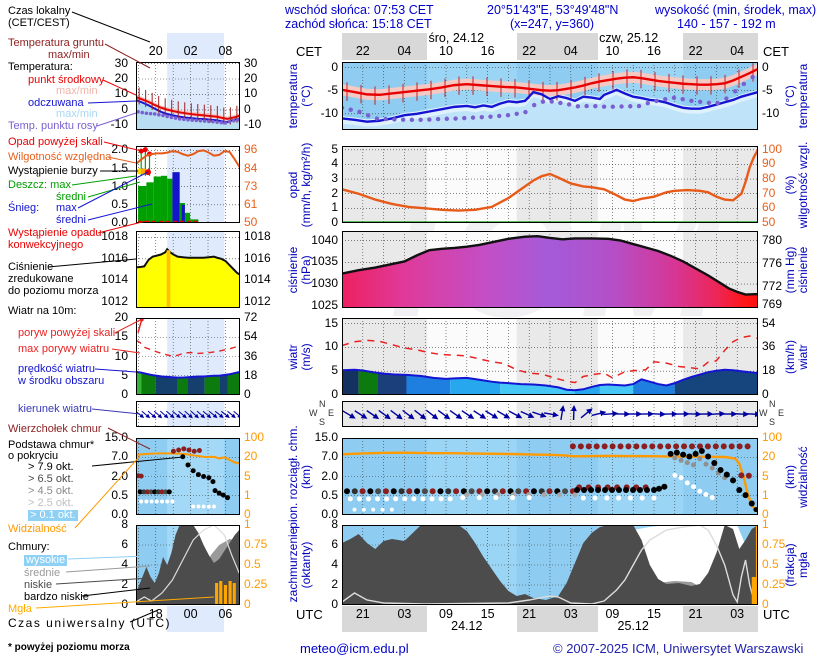 This screenshot has height=660, width=820. I want to click on time-tick-utc: 15, so click(487, 614).